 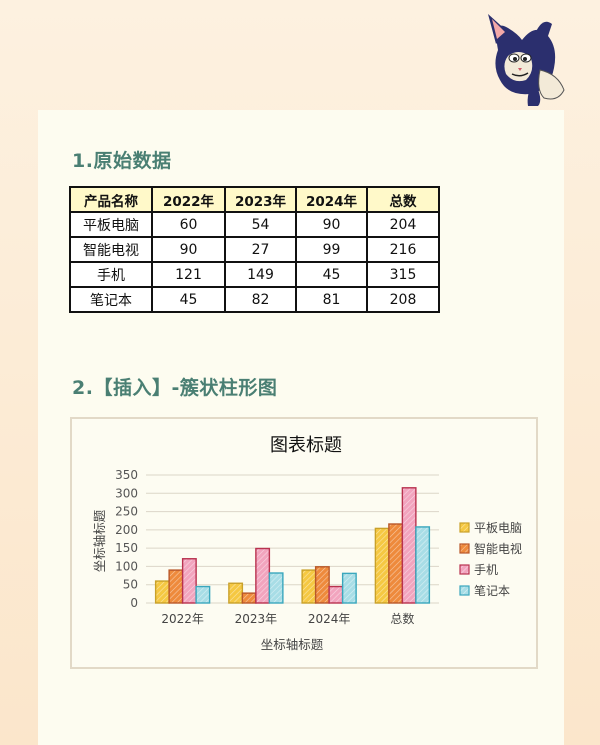 What do you see at coordinates (486, 570) in the screenshot?
I see `legend-label: 手机` at bounding box center [486, 570].